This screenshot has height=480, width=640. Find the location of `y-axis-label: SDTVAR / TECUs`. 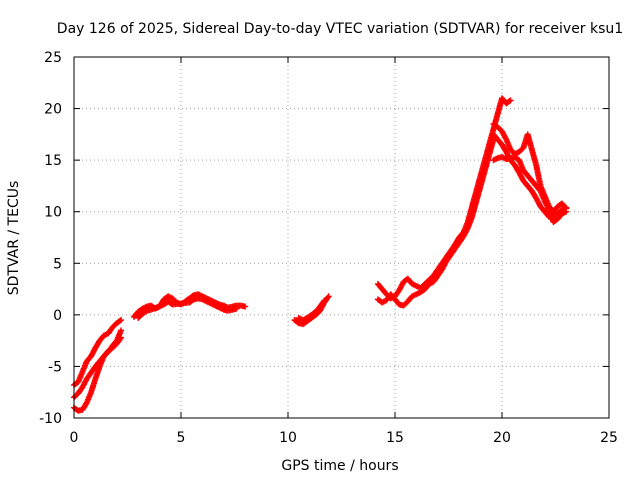

y-axis-label: SDTVAR / TECUs is located at coordinates (14, 238).